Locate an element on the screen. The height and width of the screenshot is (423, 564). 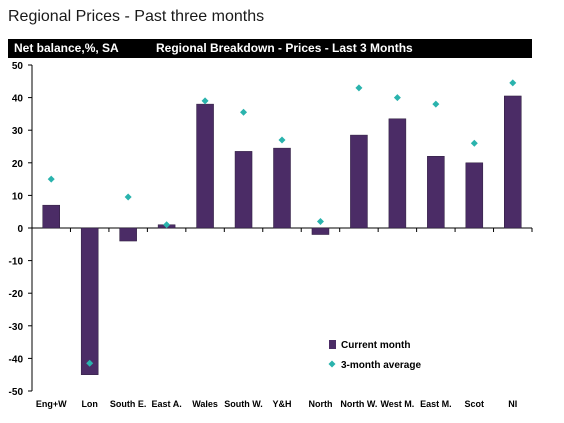
y-tick-label: 50 is located at coordinates (18, 66).